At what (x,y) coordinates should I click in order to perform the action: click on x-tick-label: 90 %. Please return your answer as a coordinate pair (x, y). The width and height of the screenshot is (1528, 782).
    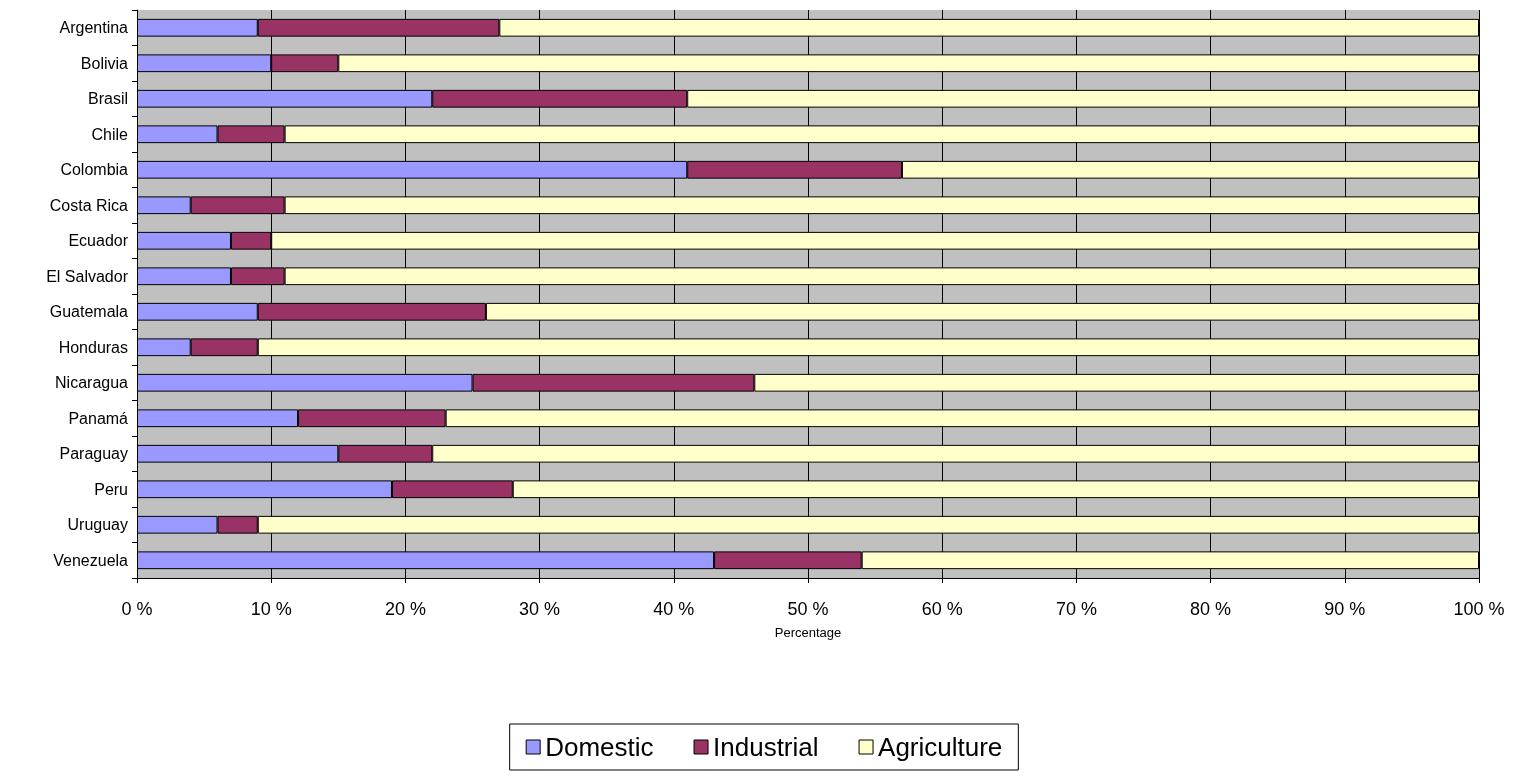
    Looking at the image, I should click on (1345, 609).